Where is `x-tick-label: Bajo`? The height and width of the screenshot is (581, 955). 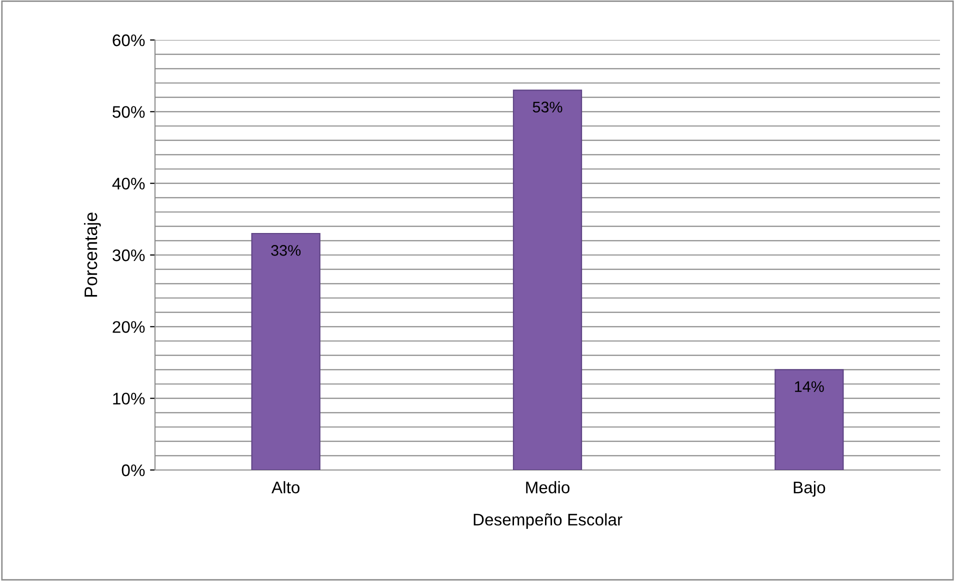 x-tick-label: Bajo is located at coordinates (810, 489).